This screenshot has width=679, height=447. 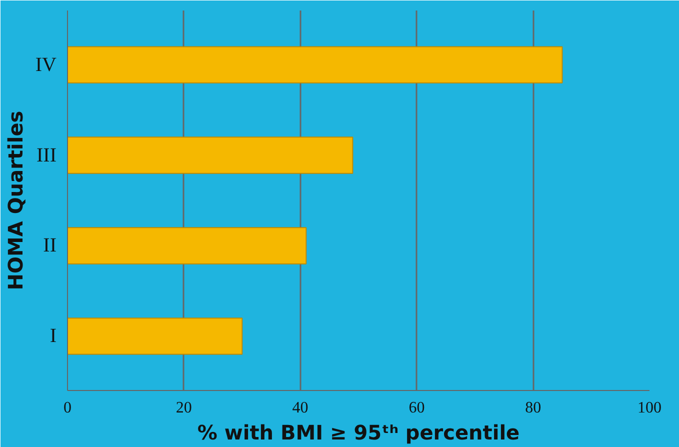 What do you see at coordinates (15, 200) in the screenshot?
I see `y-axis-title: HOMA Quartiles` at bounding box center [15, 200].